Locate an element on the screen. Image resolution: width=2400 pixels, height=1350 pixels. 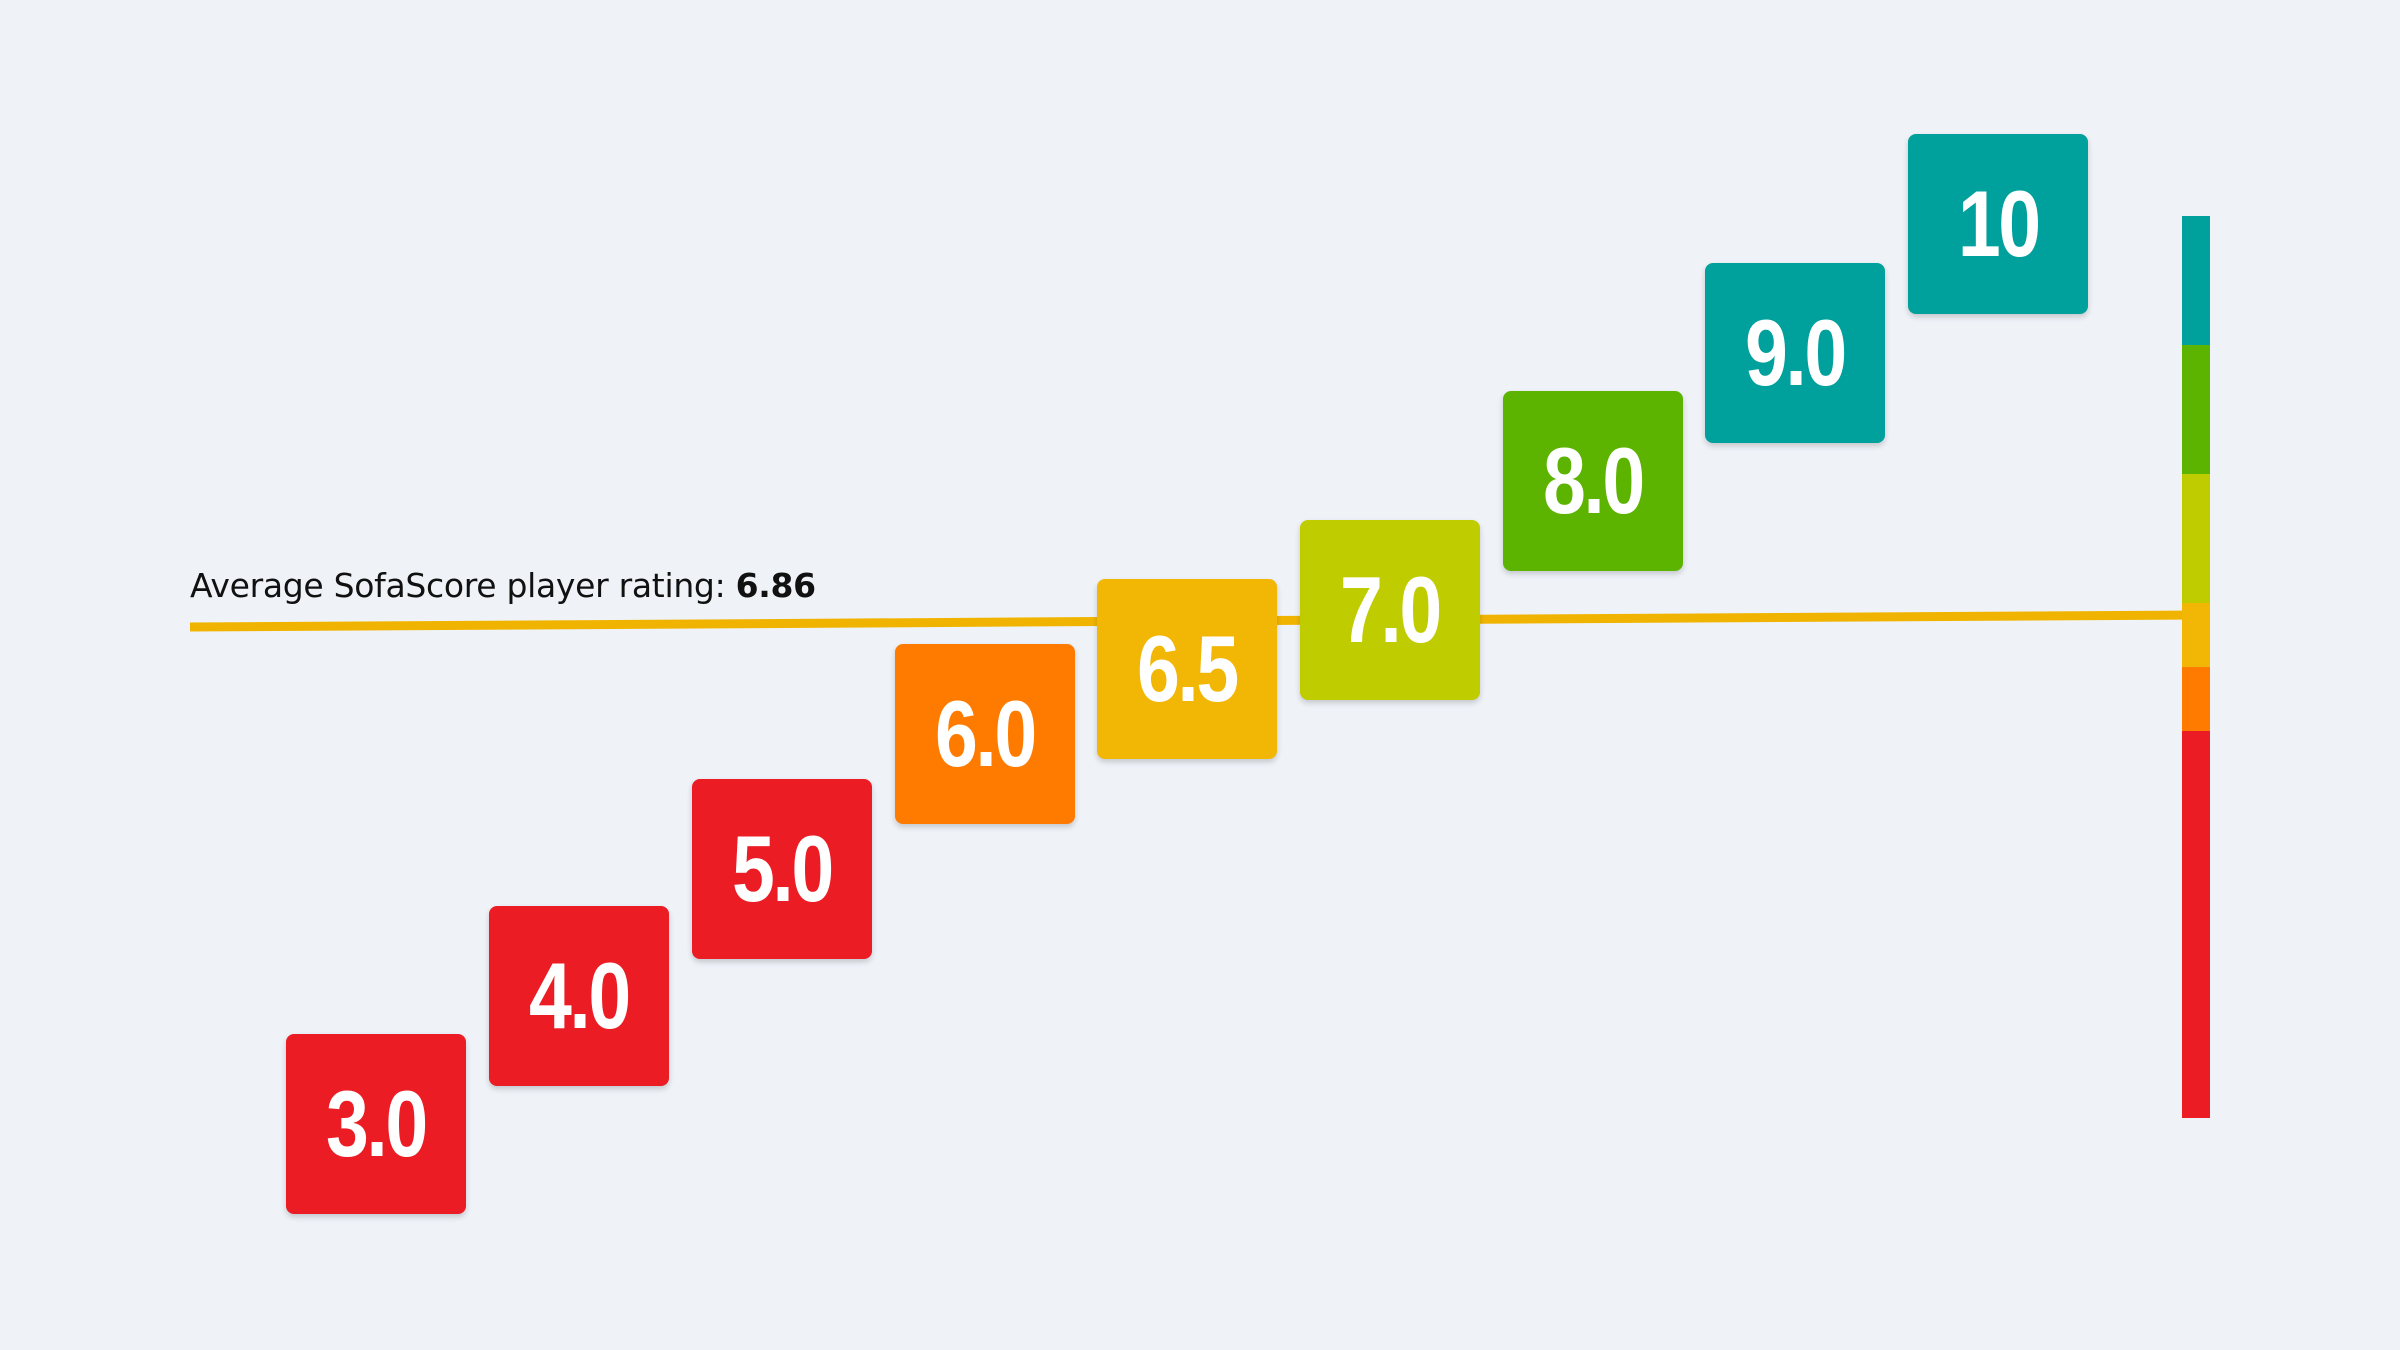
rating-tile-8-0: 8.0 is located at coordinates (1593, 481).